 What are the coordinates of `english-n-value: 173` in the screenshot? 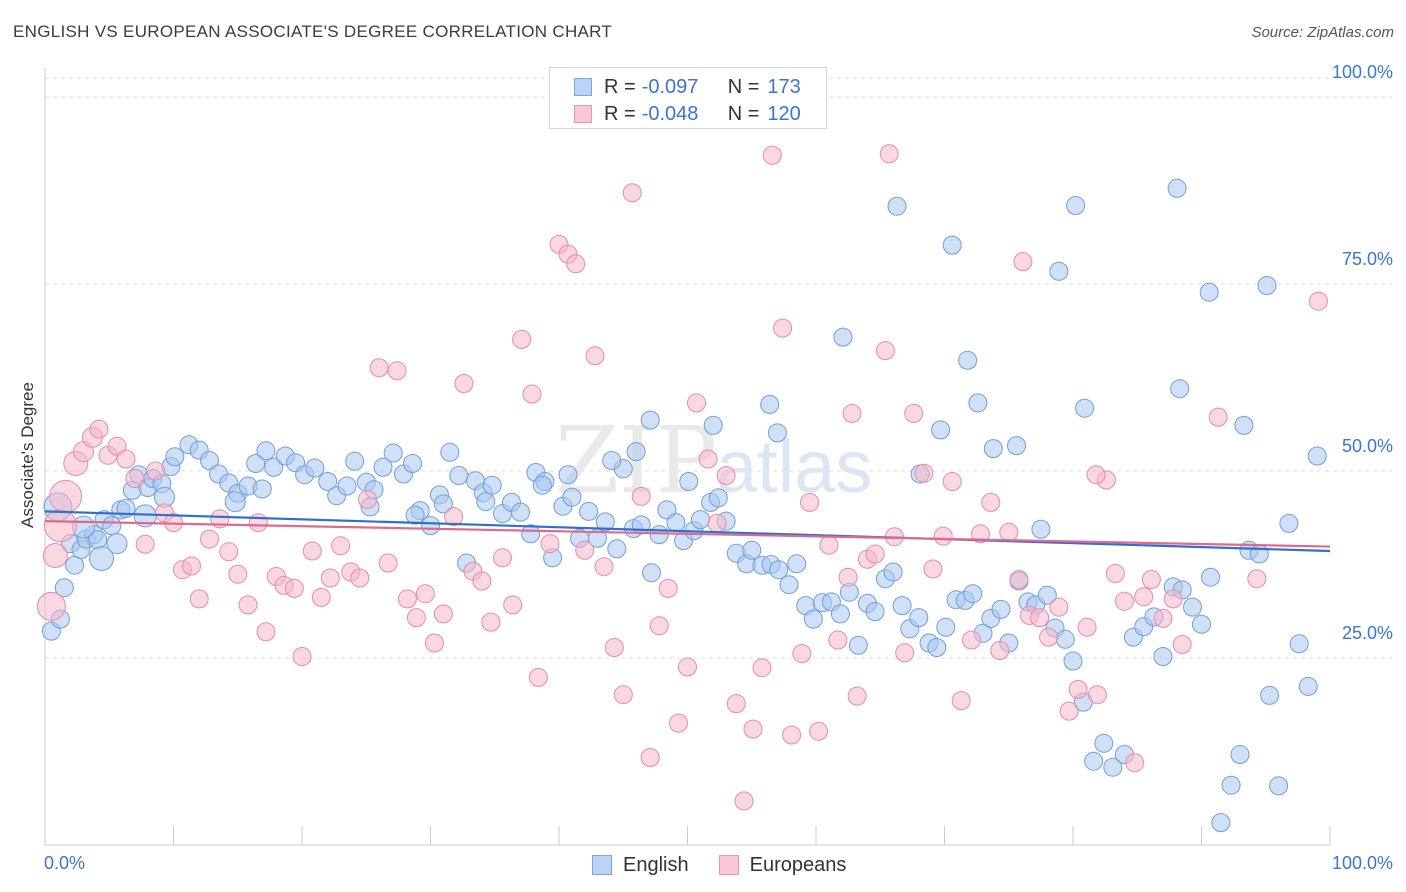 It's located at (784, 86).